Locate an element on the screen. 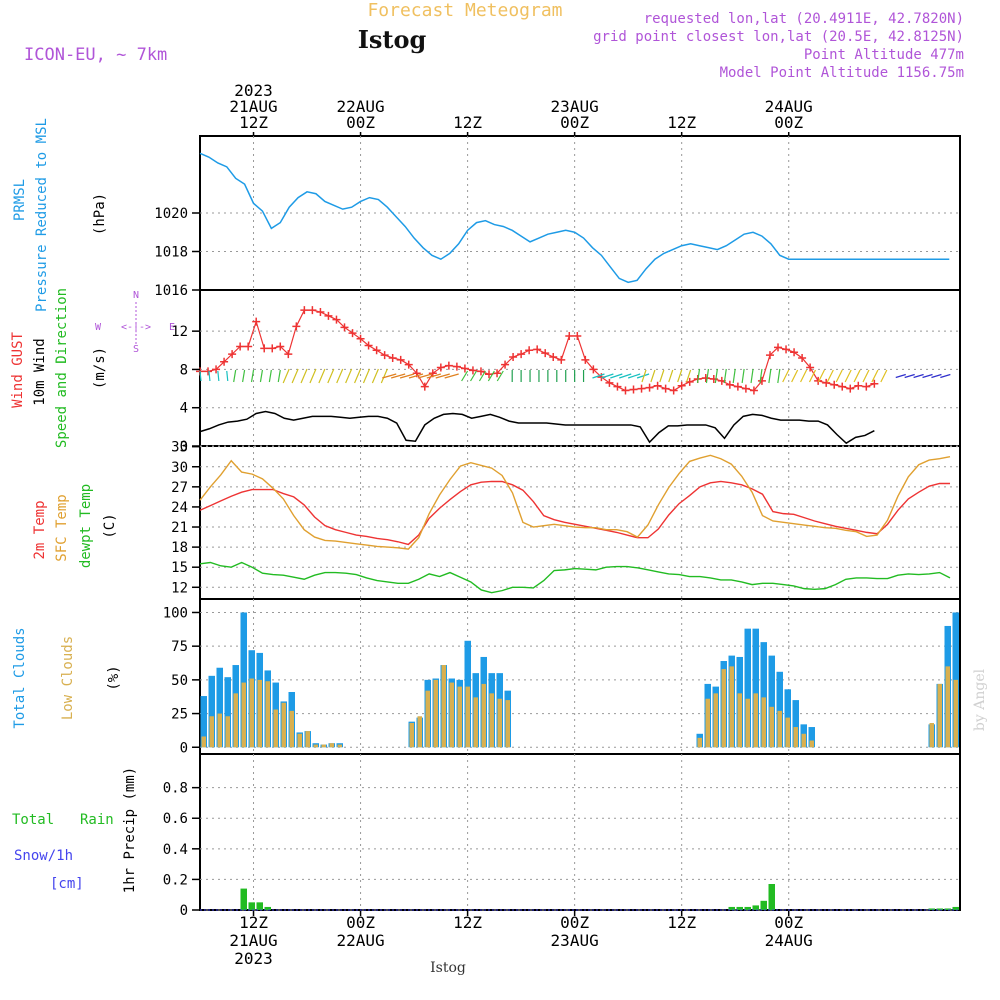 The height and width of the screenshot is (1000, 1000). wind-unit: (m/s) is located at coordinates (100, 368).